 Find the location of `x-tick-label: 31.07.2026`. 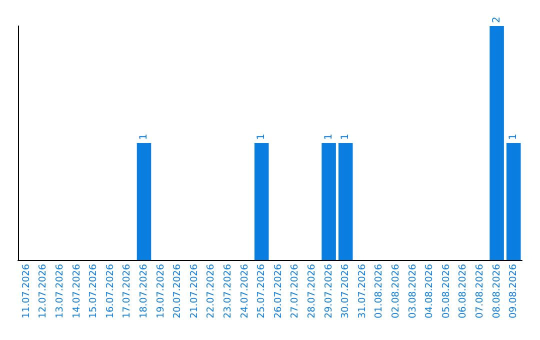

x-tick-label: 31.07.2026 is located at coordinates (362, 291).